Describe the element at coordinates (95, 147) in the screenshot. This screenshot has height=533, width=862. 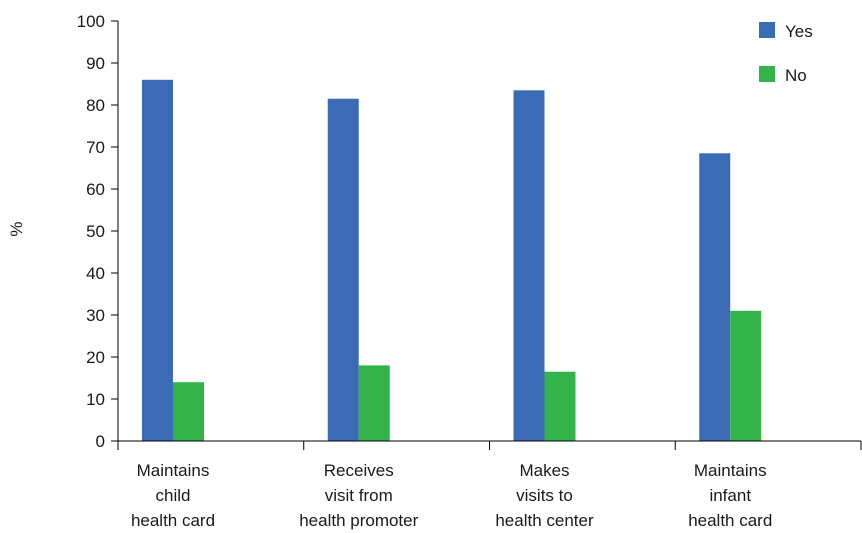
I see `y-tick-label: 70` at that location.